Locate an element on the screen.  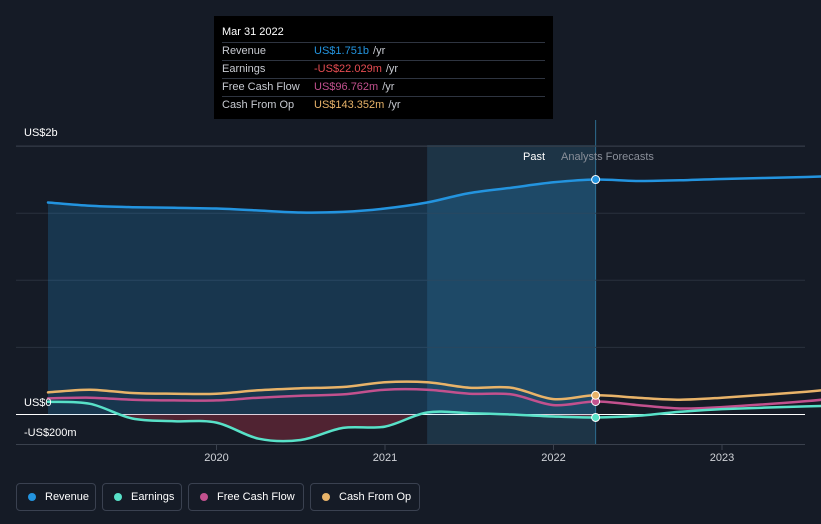
past-label: Past is located at coordinates (534, 157).